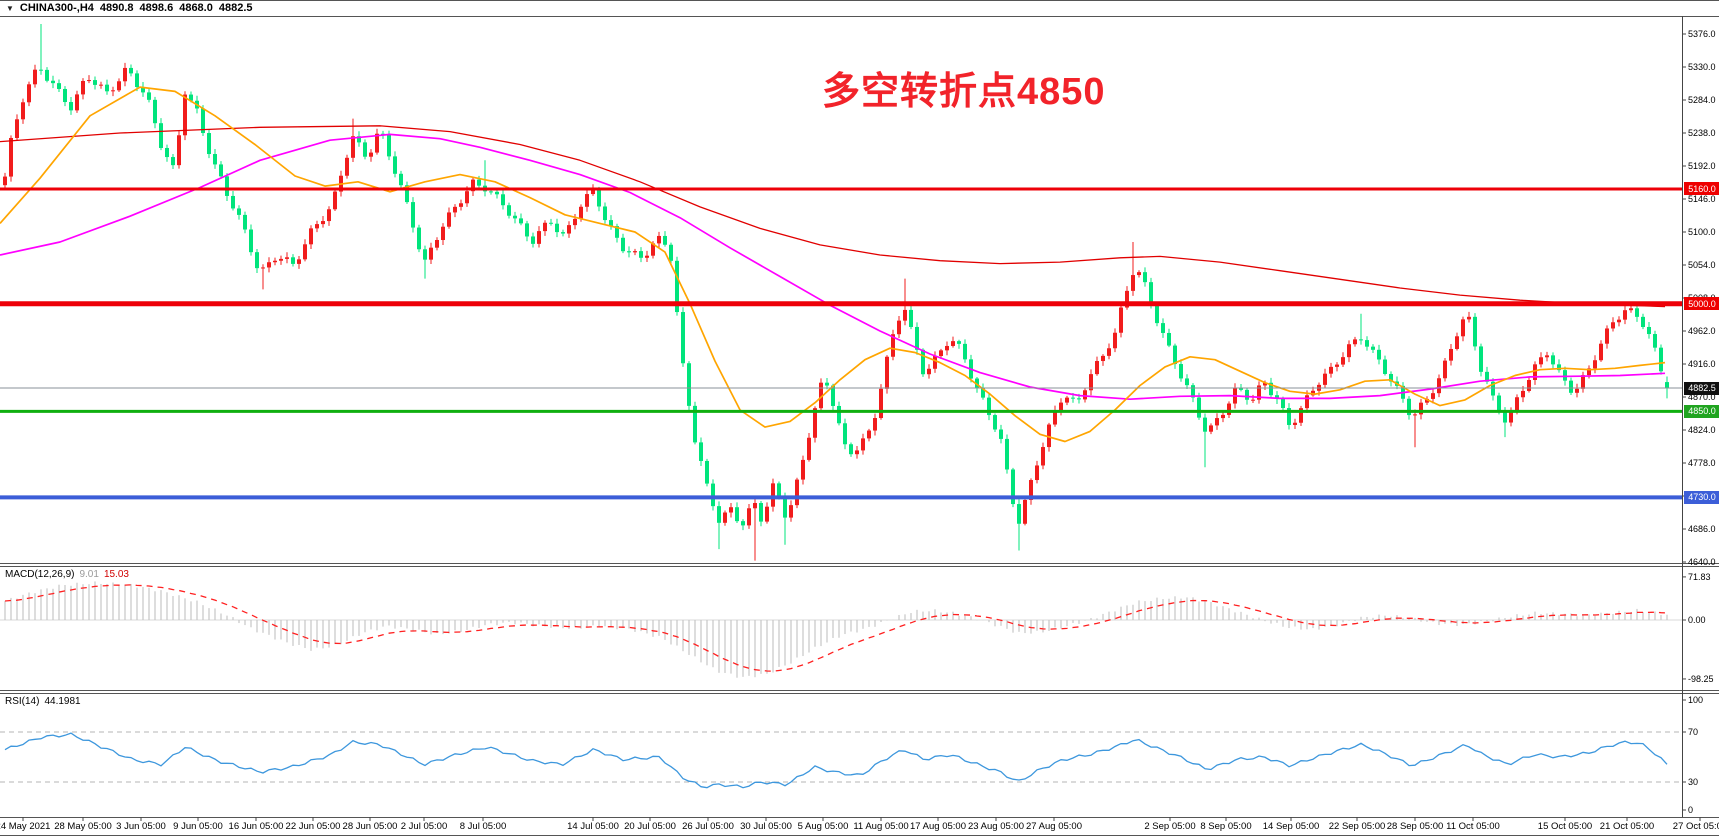 The width and height of the screenshot is (1719, 836). I want to click on macd-signal-value: 15.03, so click(116, 574).